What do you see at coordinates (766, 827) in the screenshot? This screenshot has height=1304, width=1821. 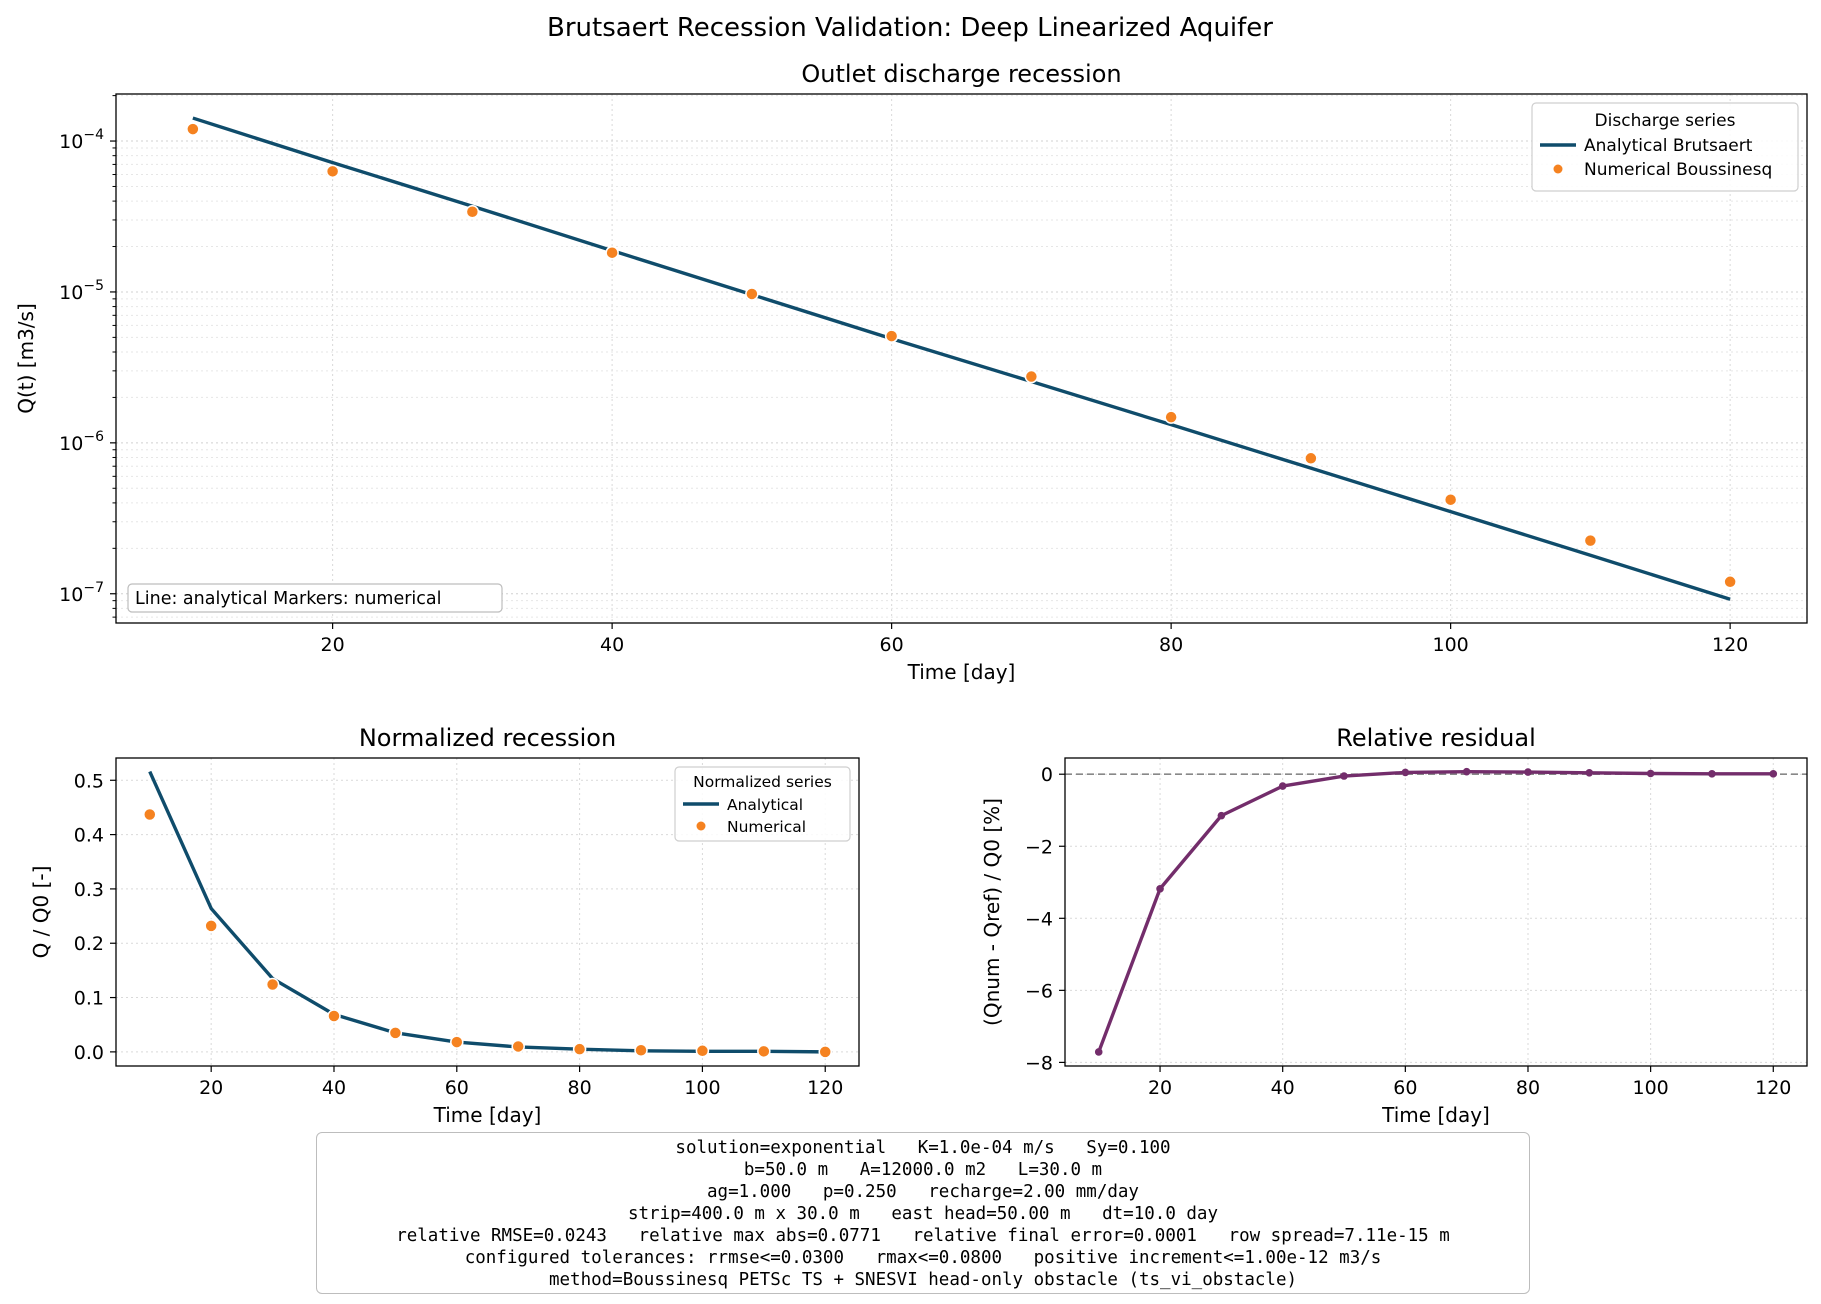 I see `legend-entry-label: Numerical` at bounding box center [766, 827].